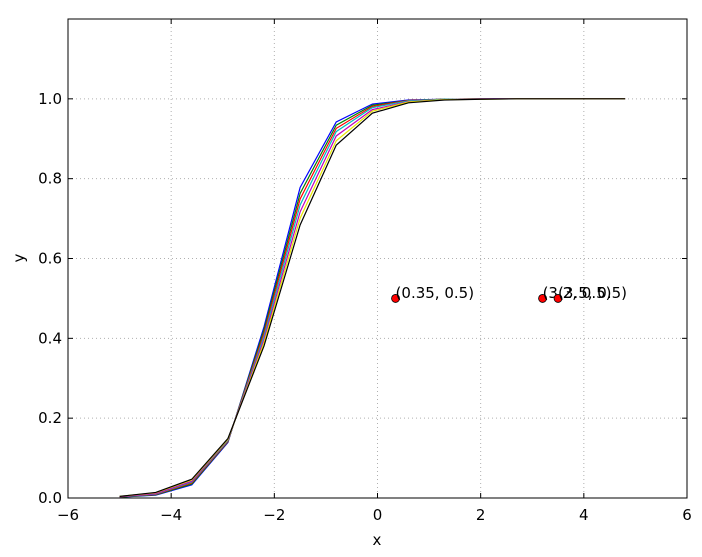 This screenshot has width=702, height=557. What do you see at coordinates (377, 540) in the screenshot?
I see `x-axis-label: x` at bounding box center [377, 540].